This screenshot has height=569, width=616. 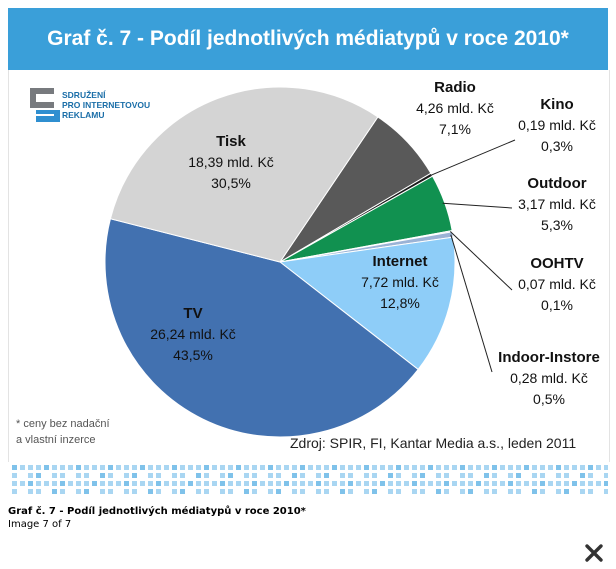 I want to click on slice-name-label: Radio, so click(x=455, y=87).